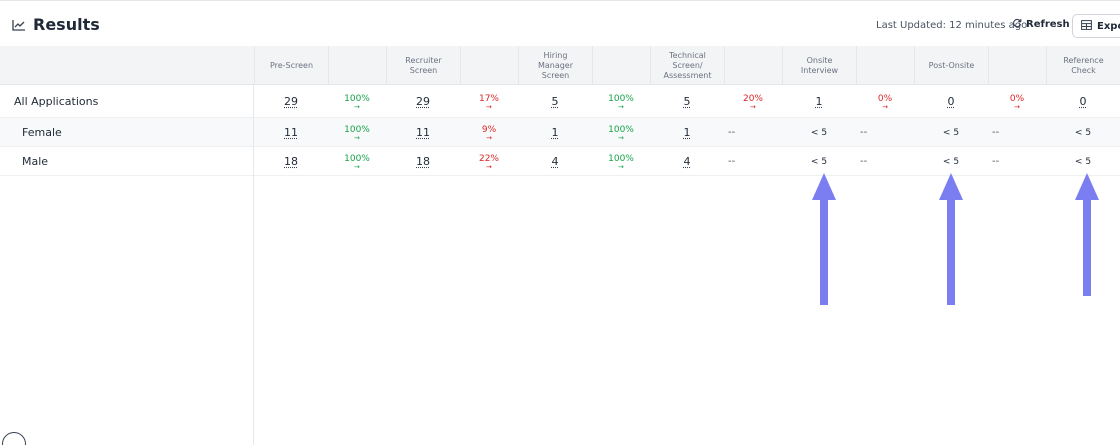  I want to click on export-button: Export, so click(1096, 26).